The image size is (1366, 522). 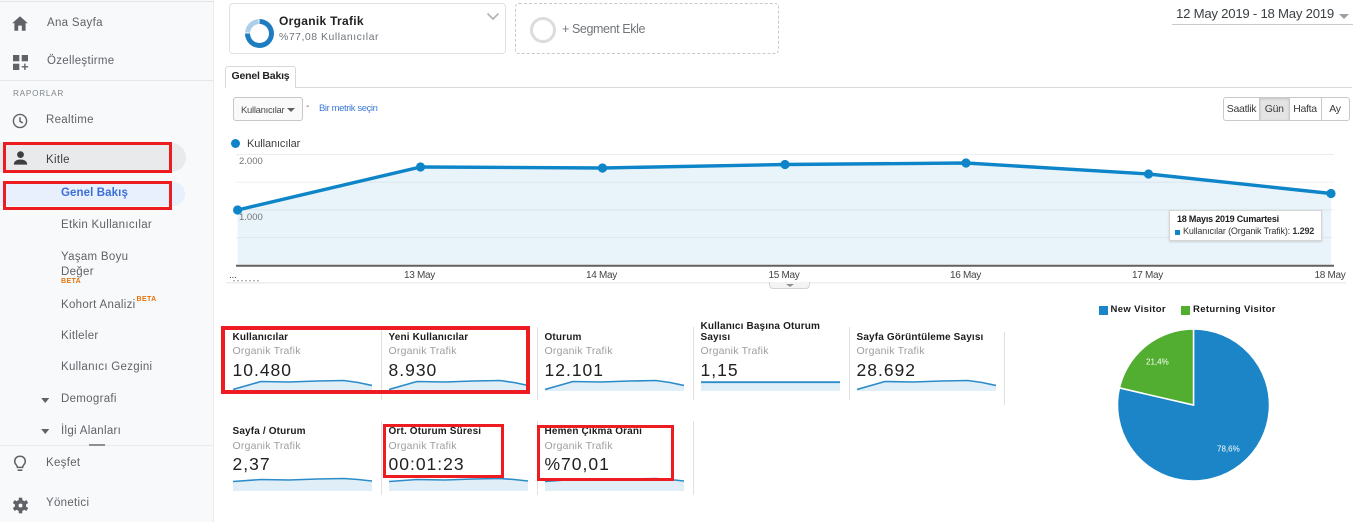 I want to click on svg-text: 78,6%, so click(x=1228, y=449).